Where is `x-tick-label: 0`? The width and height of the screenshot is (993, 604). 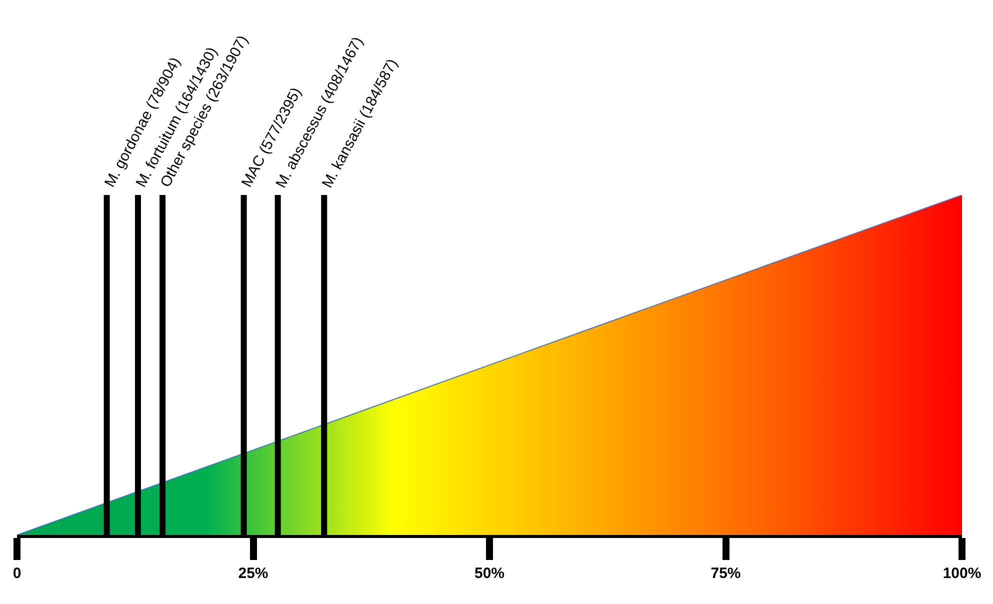
x-tick-label: 0 is located at coordinates (17, 573).